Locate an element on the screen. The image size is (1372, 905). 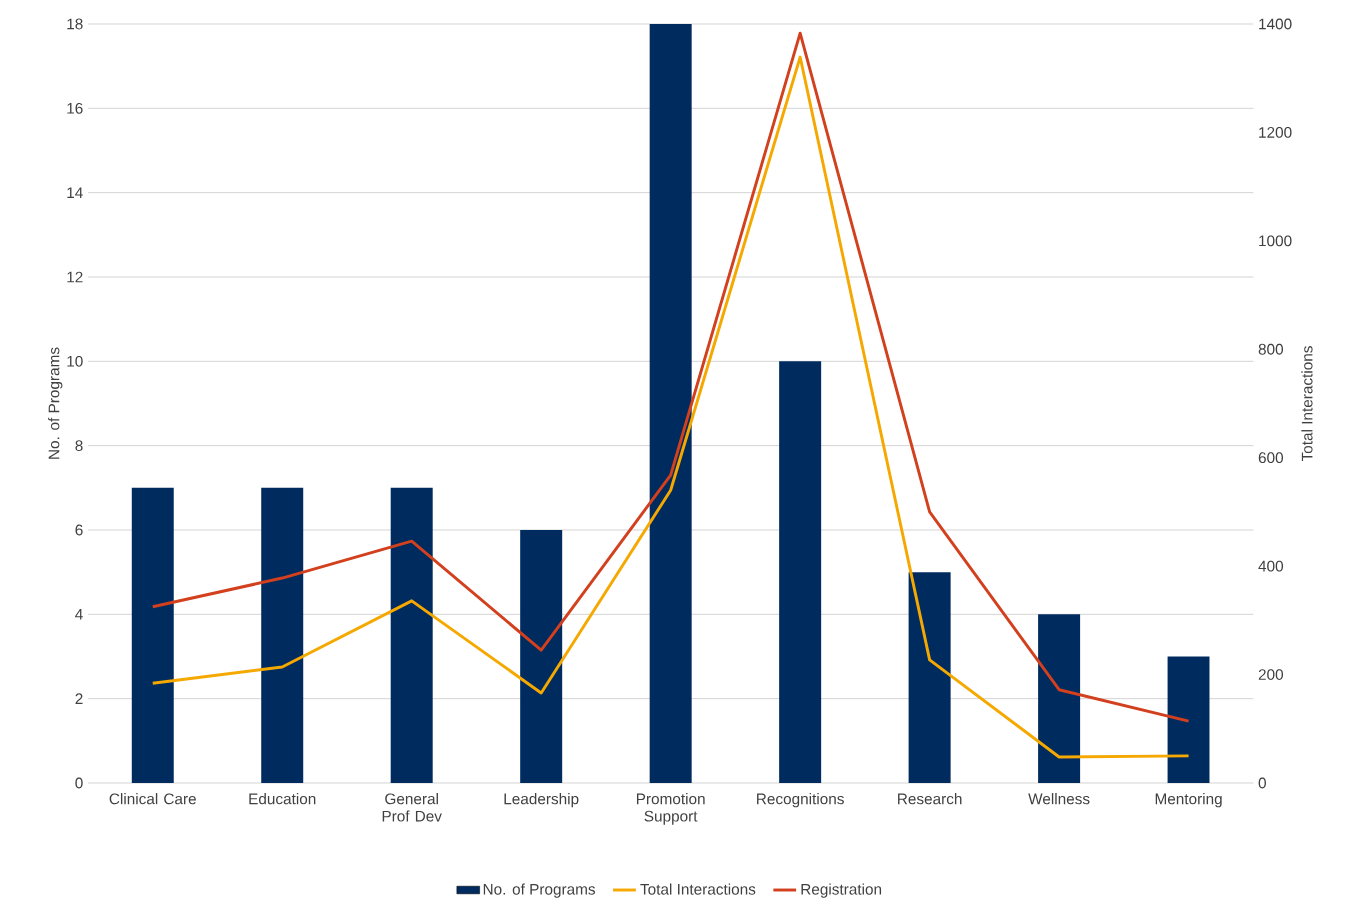
x-tick-label: Leadership is located at coordinates (541, 800).